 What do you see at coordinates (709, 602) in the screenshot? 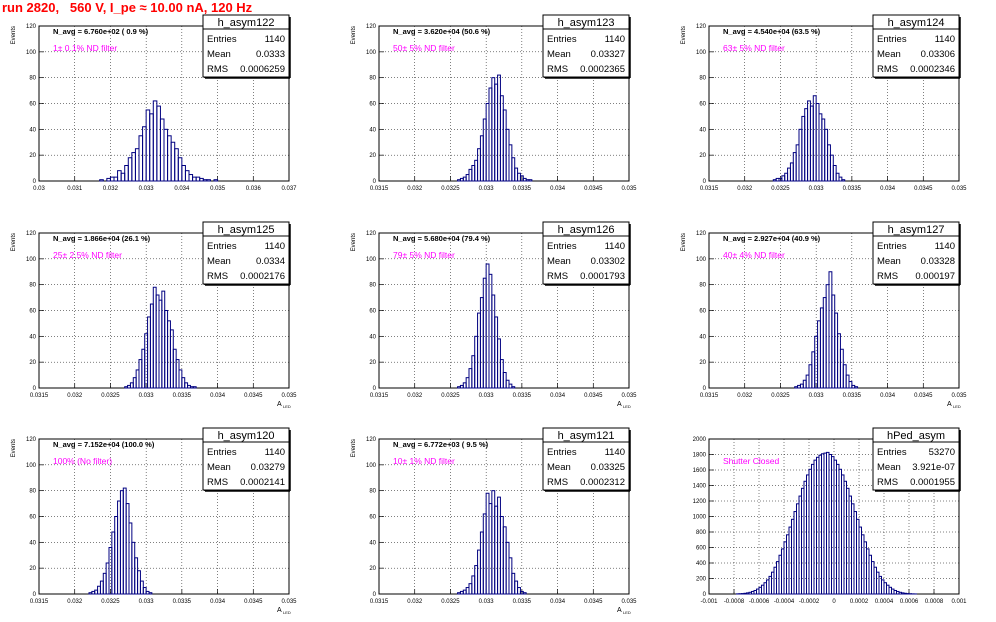
I see `x-tick-label: -0.001` at bounding box center [709, 602].